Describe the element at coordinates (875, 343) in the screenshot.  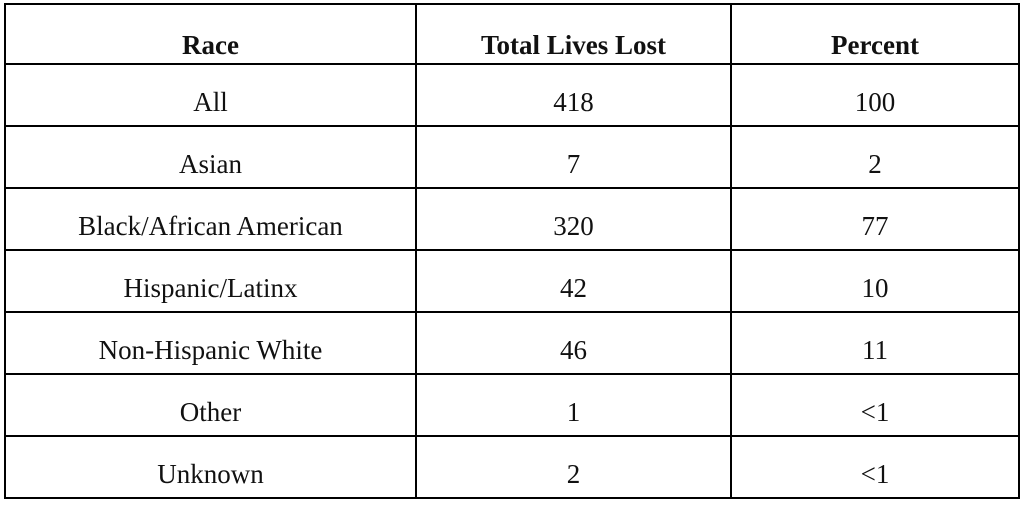
I see `table-cell: 11` at that location.